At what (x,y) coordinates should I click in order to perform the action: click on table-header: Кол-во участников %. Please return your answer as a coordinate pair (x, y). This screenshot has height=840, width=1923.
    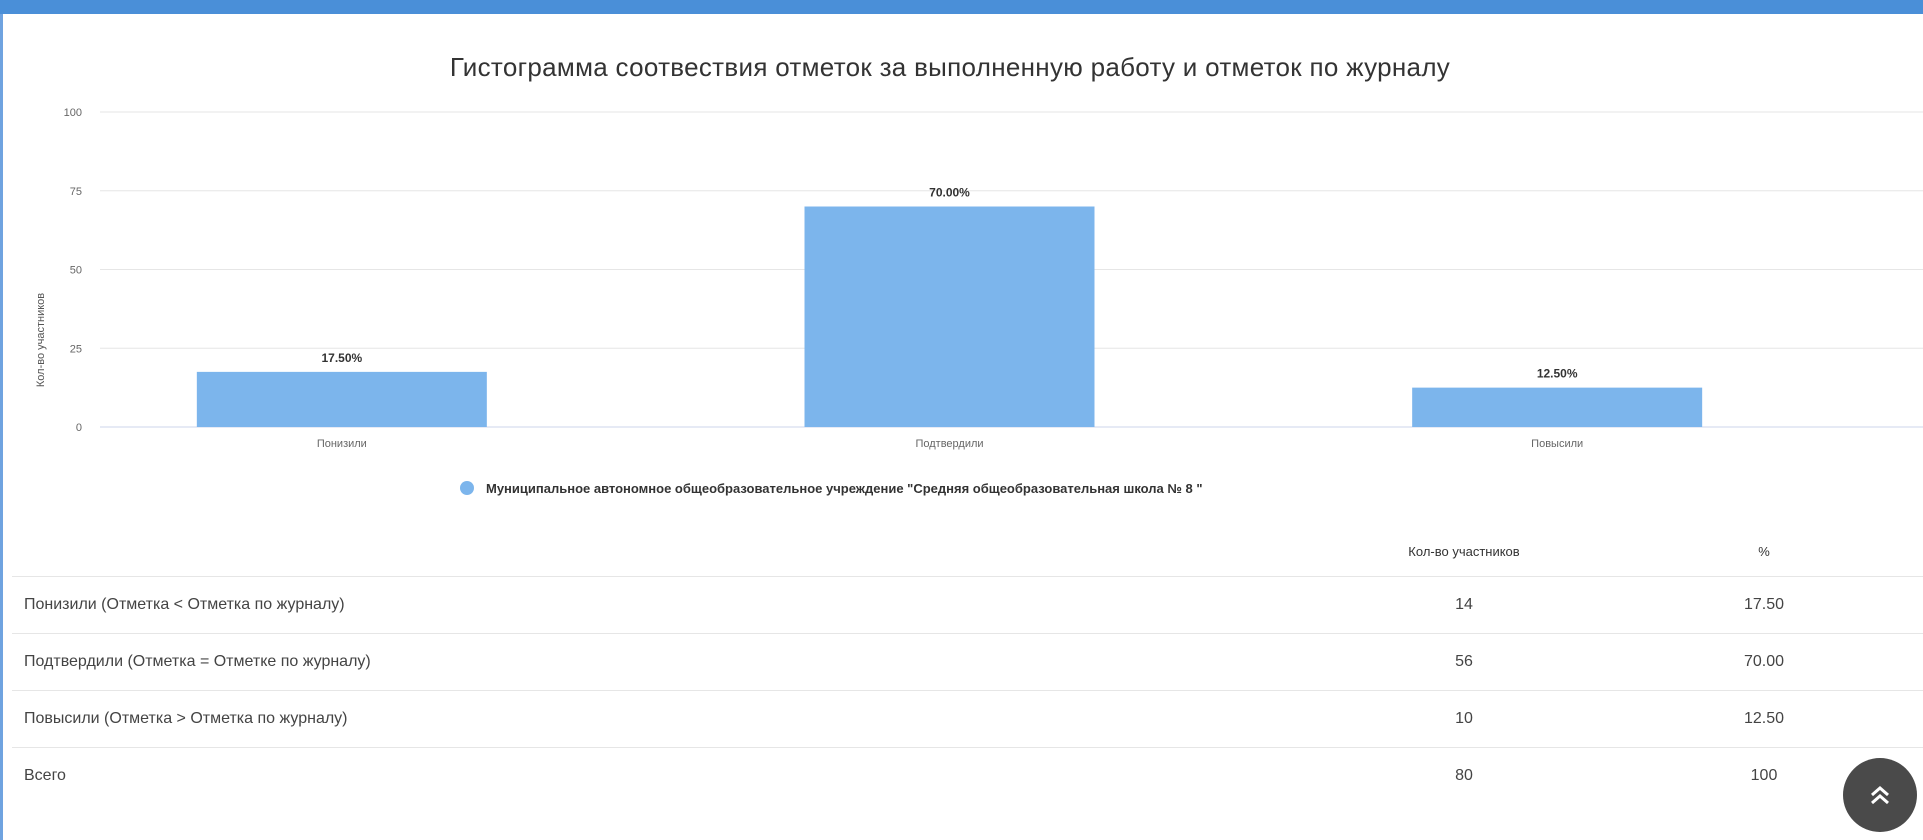
    Looking at the image, I should click on (967, 551).